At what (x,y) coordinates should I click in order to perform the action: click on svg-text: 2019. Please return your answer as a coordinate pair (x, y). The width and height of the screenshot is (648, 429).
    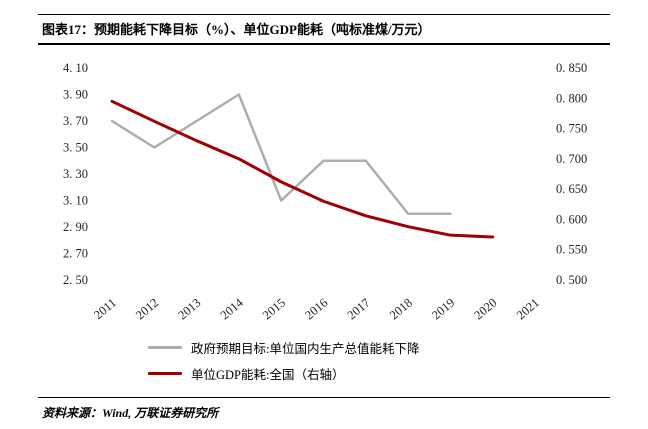
    Looking at the image, I should click on (443, 309).